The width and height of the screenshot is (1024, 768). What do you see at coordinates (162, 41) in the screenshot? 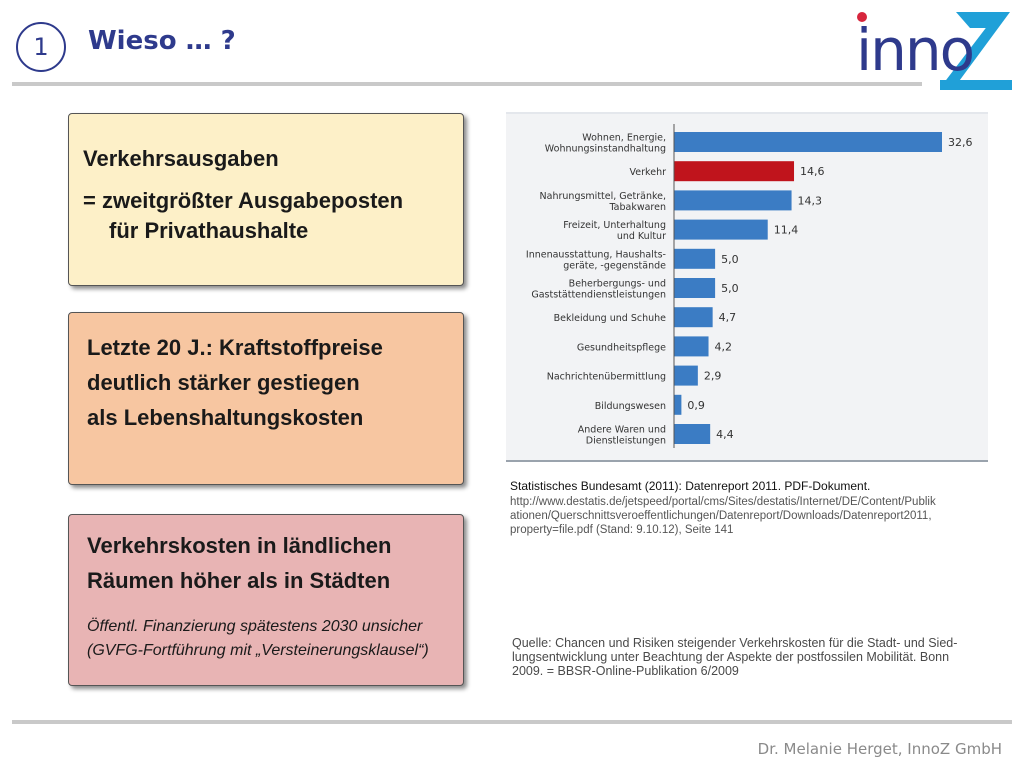
I see `slide-title: Wieso … ?` at bounding box center [162, 41].